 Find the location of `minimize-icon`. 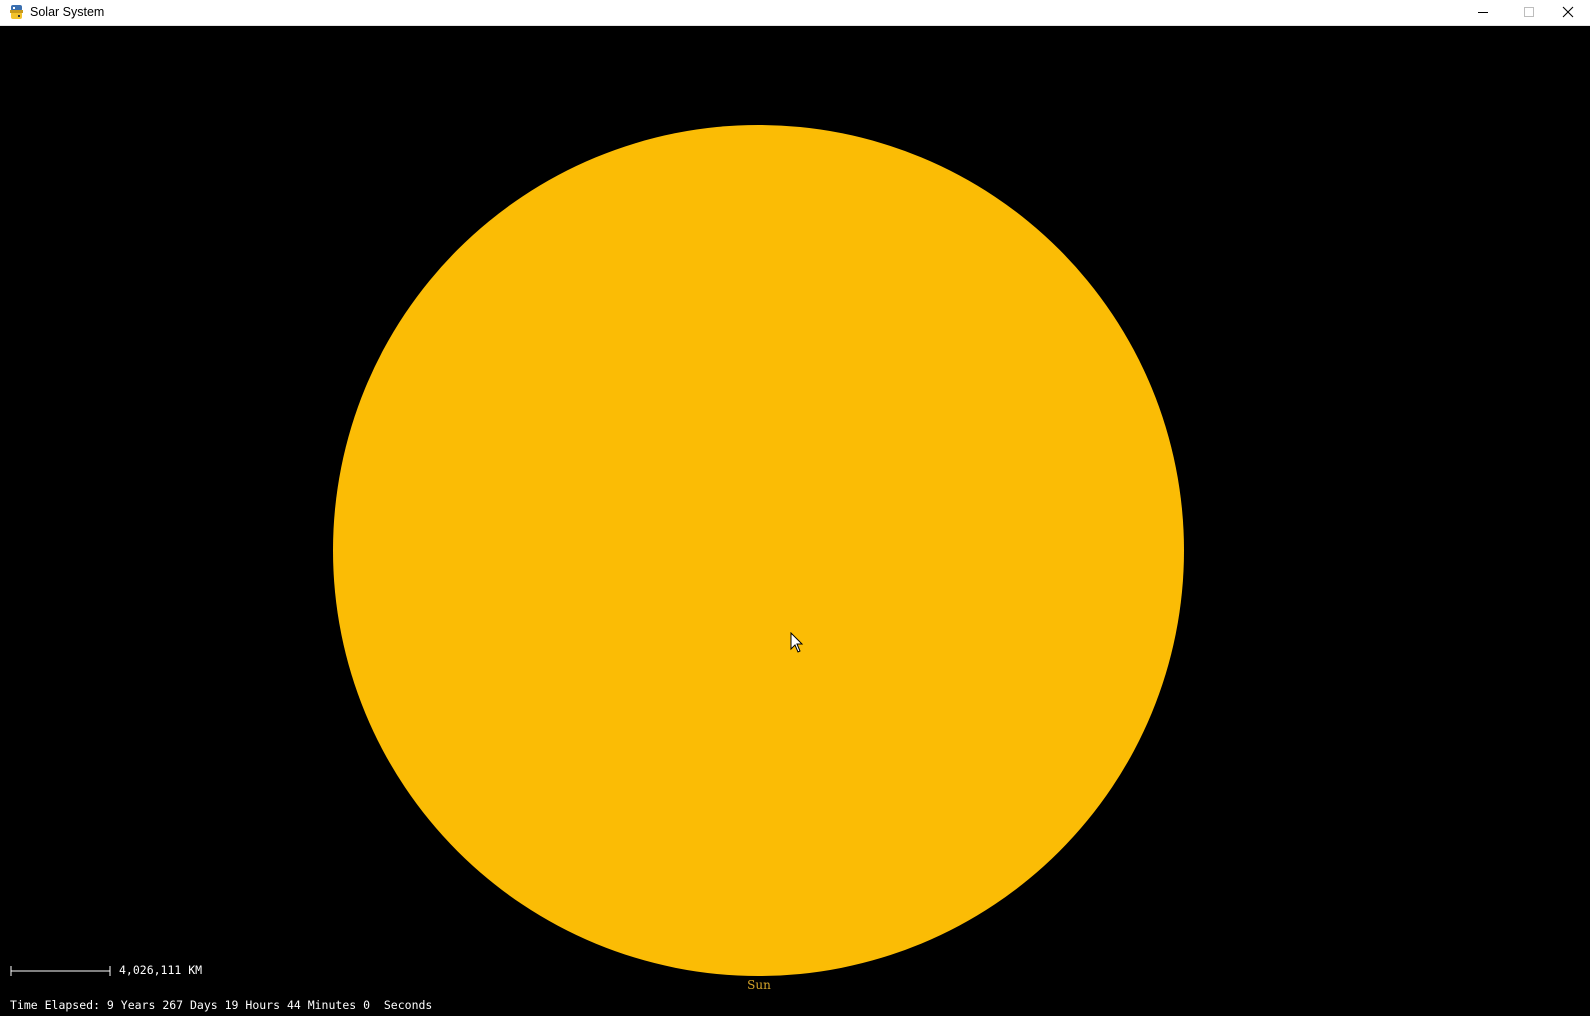

minimize-icon is located at coordinates (1483, 12).